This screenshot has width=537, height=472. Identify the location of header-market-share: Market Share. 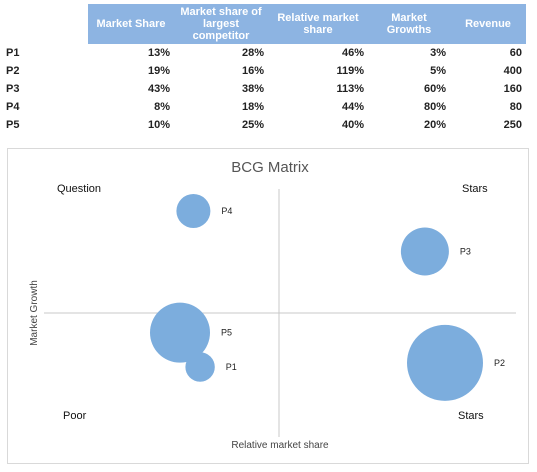
(131, 24).